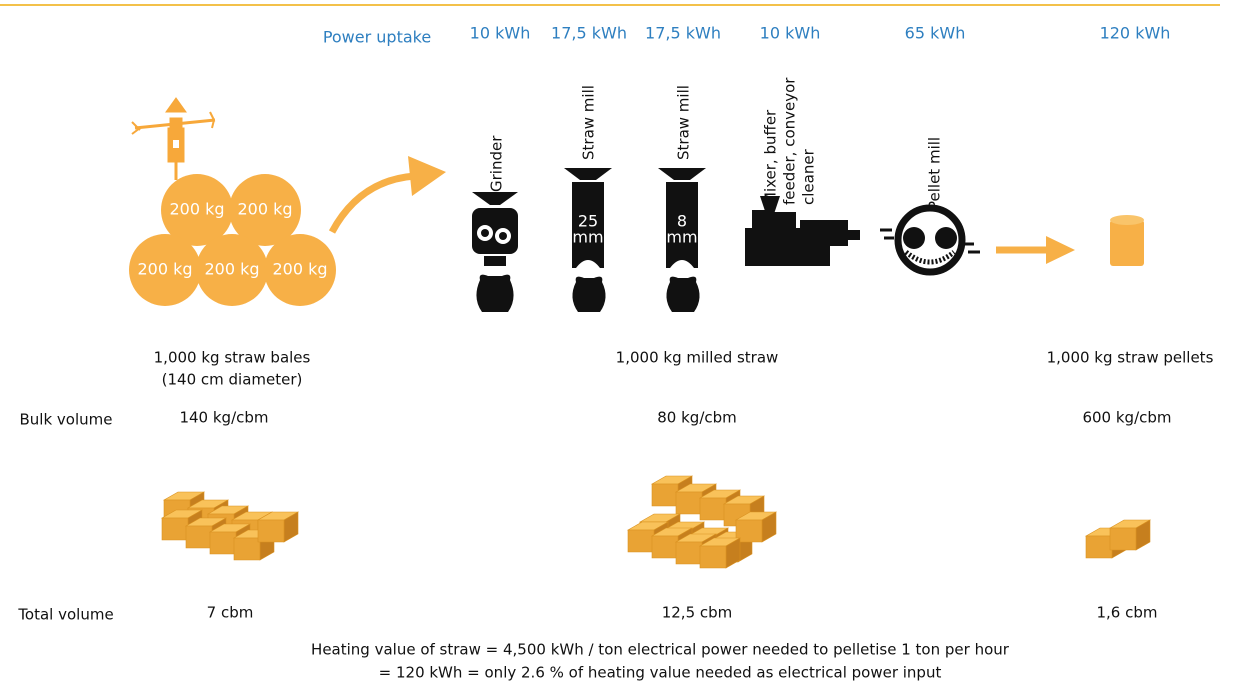 This screenshot has height=687, width=1237. I want to click on volume-cubes, so click(656, 522).